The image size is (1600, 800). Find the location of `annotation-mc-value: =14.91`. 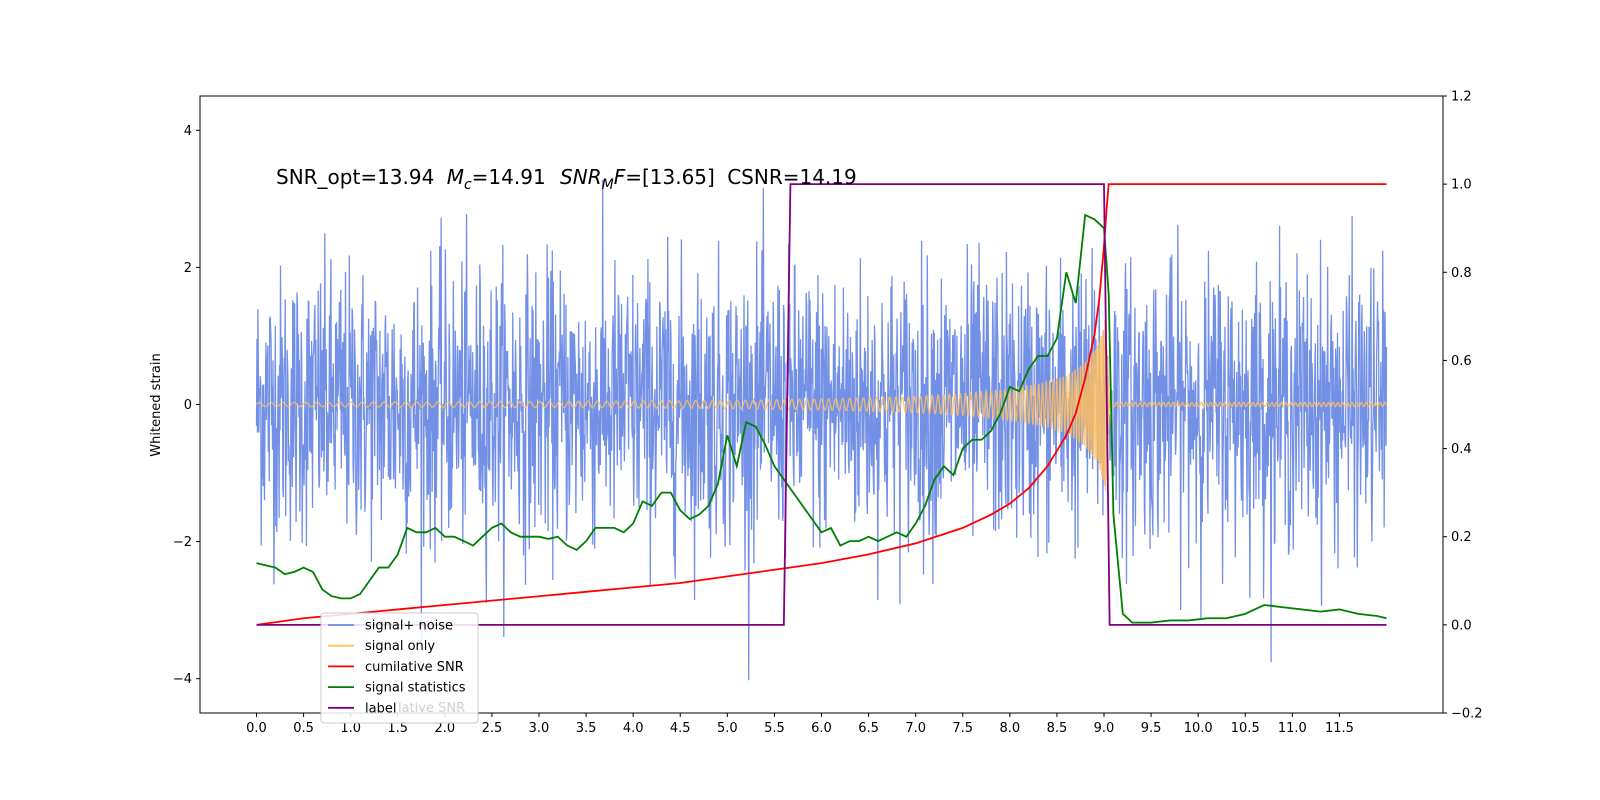

annotation-mc-value: =14.91 is located at coordinates (509, 177).